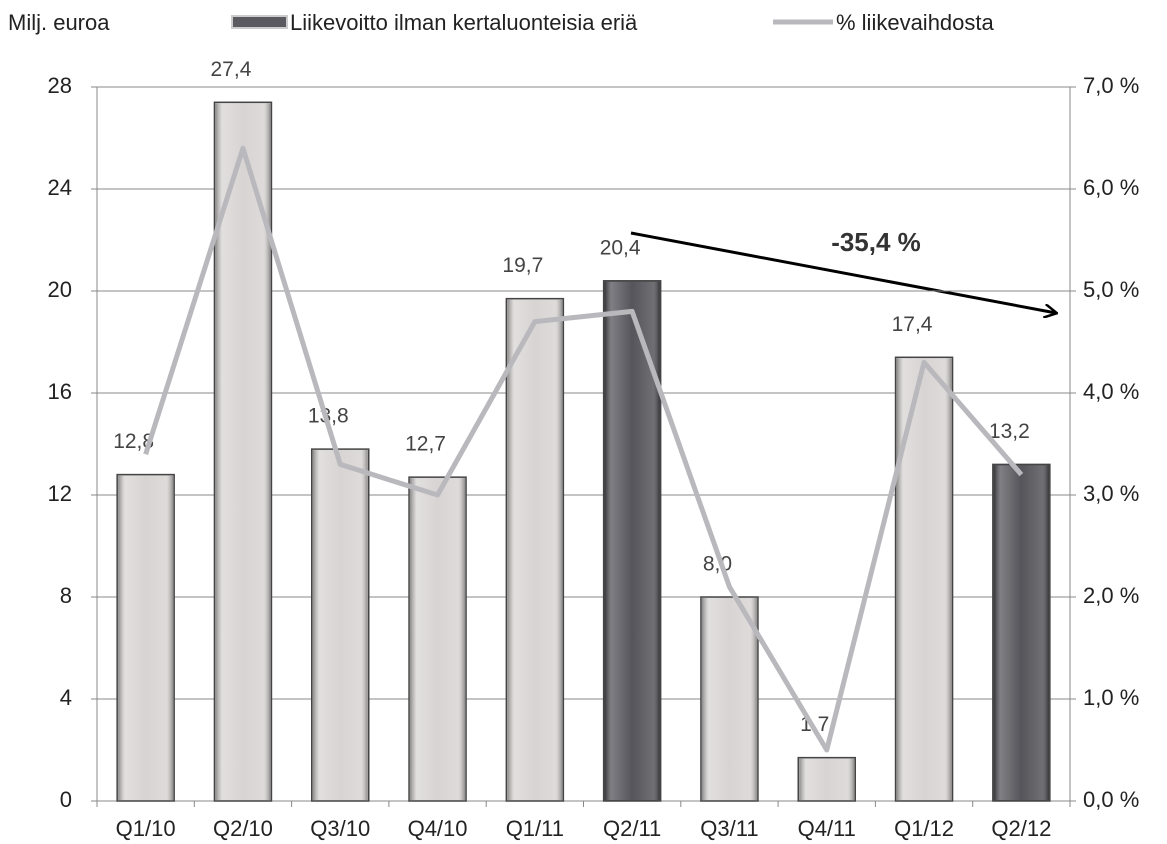 The image size is (1167, 844). Describe the element at coordinates (438, 828) in the screenshot. I see `x-tick-label: Q4/10` at that location.